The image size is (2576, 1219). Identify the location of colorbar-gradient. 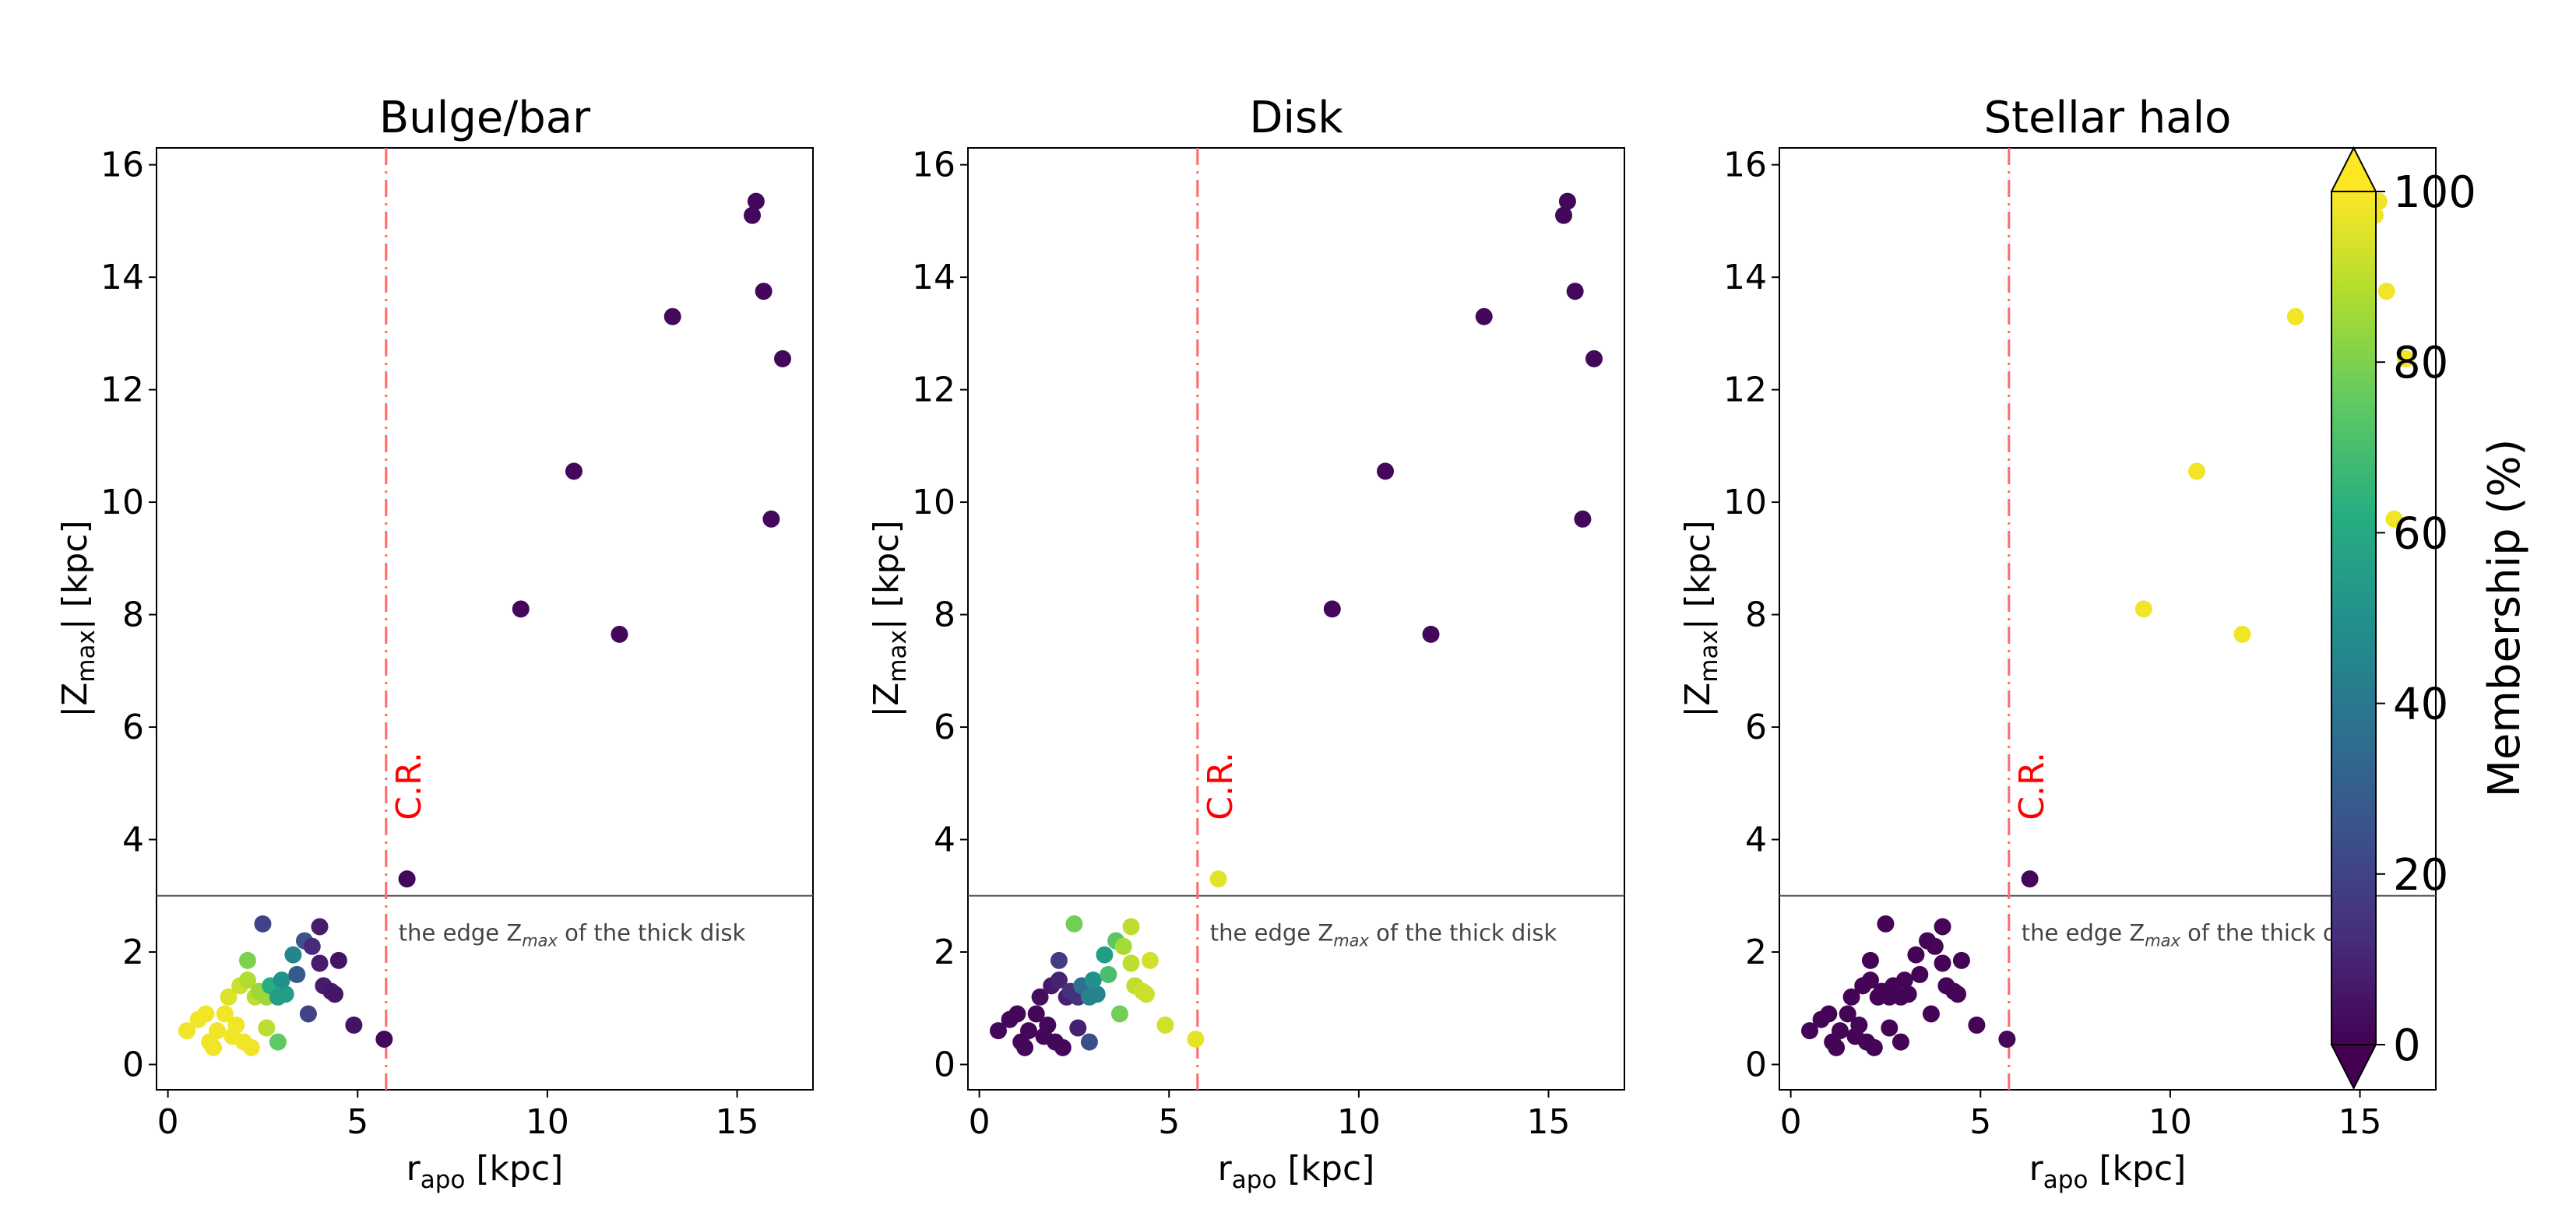
(2353, 618).